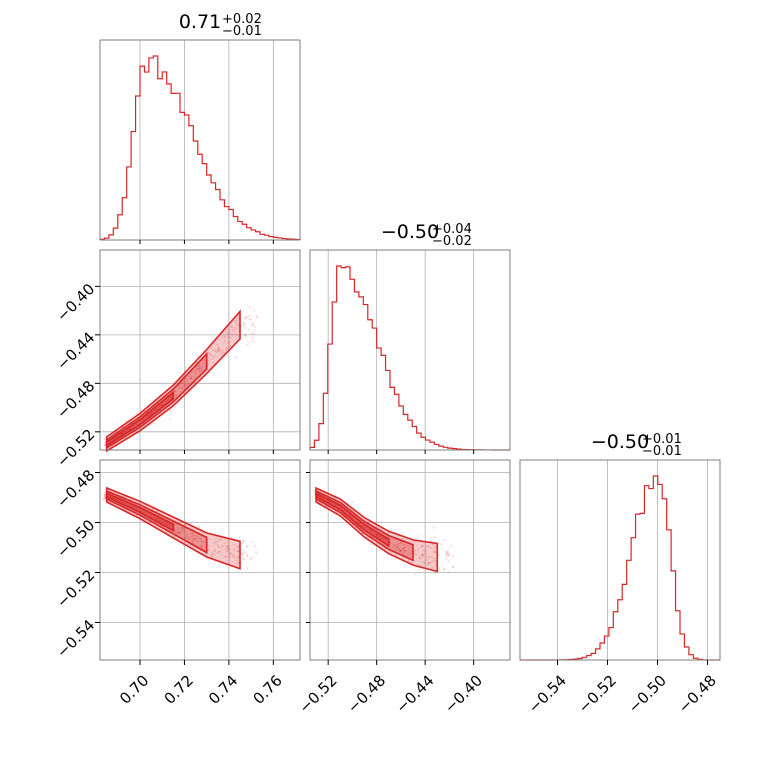 The height and width of the screenshot is (760, 760). Describe the element at coordinates (179, 689) in the screenshot. I see `x-tick-label: 0.72` at that location.